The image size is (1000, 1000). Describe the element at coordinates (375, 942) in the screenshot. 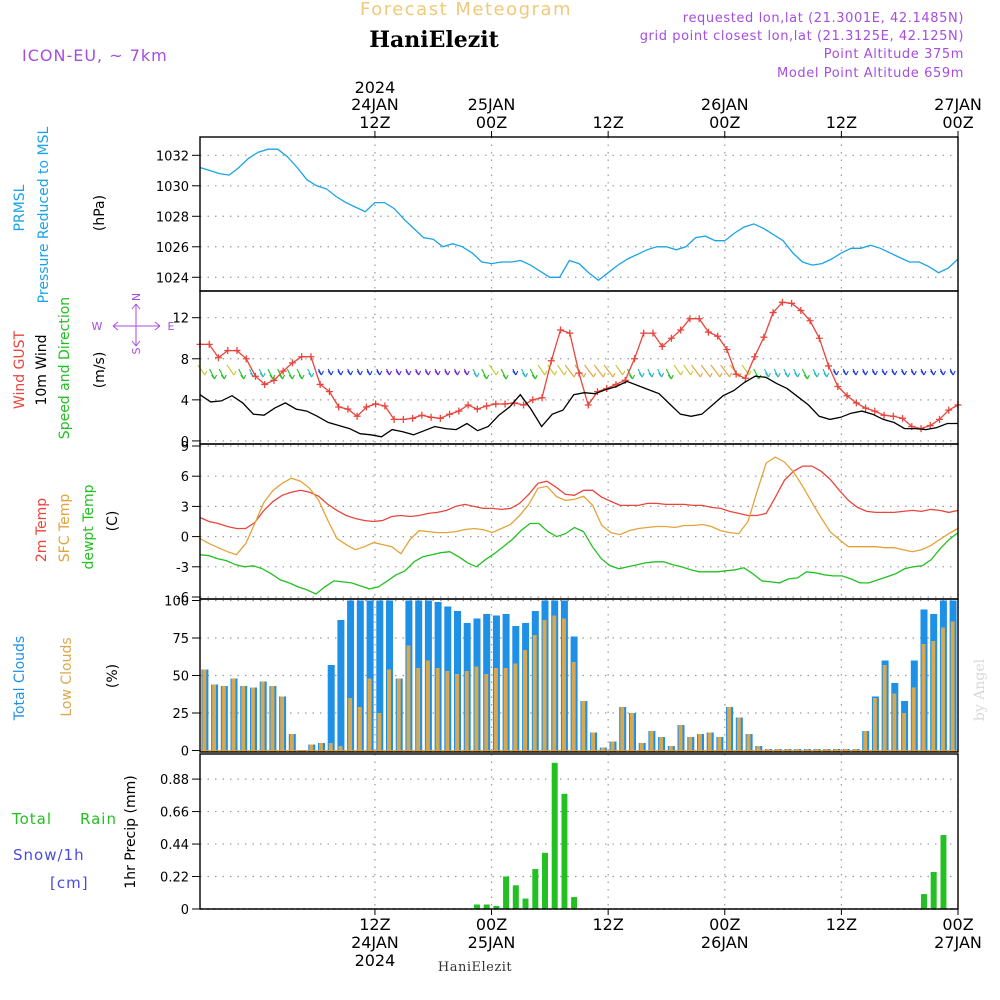

I see `x-day-label: 24JAN` at that location.